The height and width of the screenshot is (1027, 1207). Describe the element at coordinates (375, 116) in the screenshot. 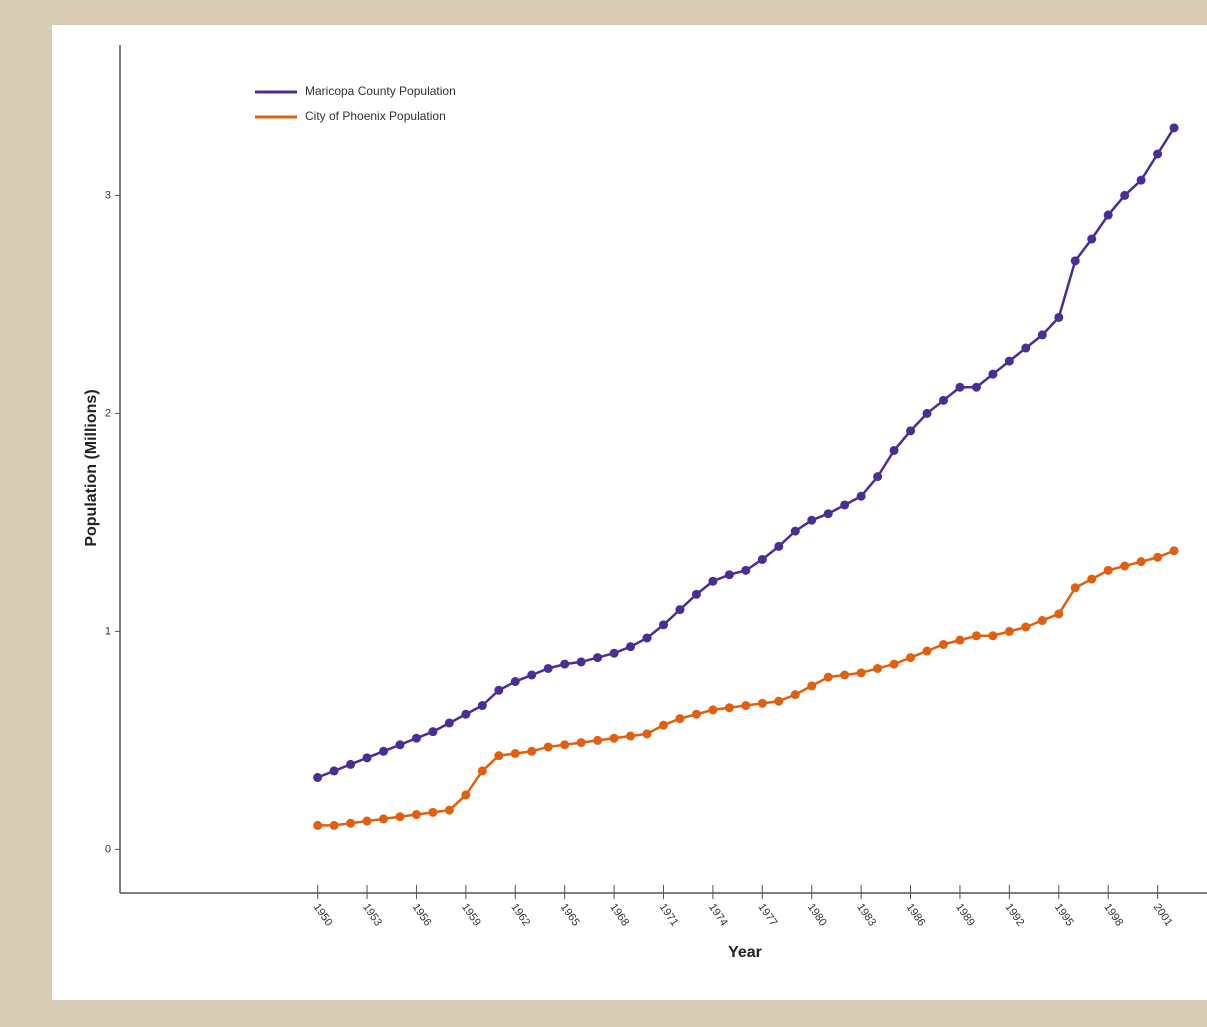

I see `legend-label: City of Phoenix Population` at that location.